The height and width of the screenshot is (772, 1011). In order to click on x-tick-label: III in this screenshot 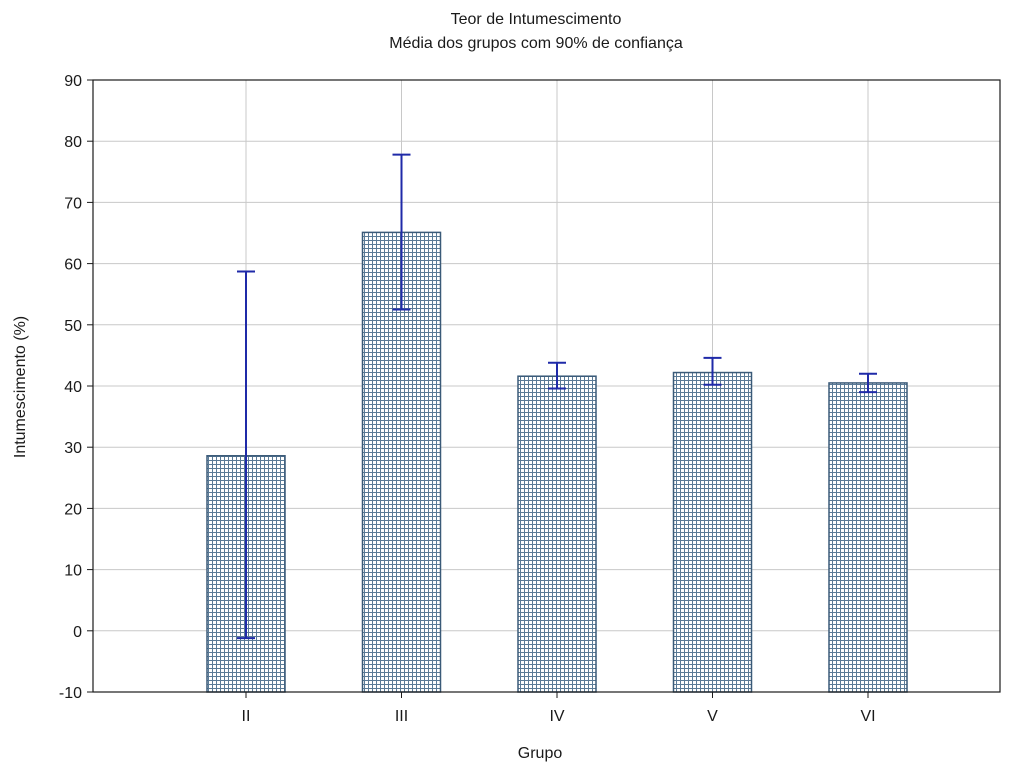, I will do `click(401, 716)`.